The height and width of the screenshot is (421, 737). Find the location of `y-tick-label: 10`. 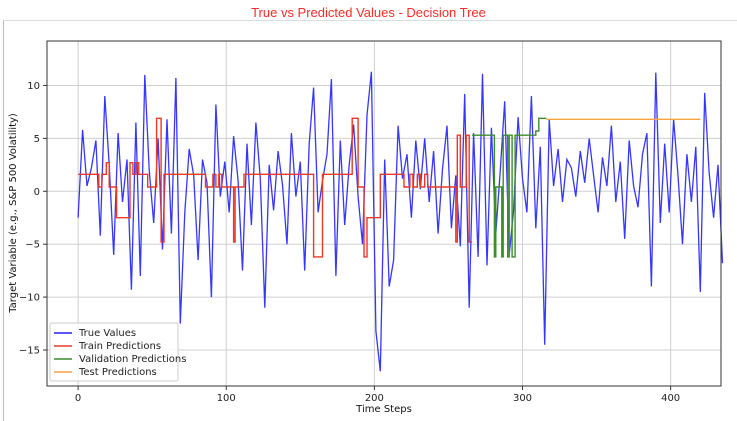

y-tick-label: 10 is located at coordinates (33, 86).